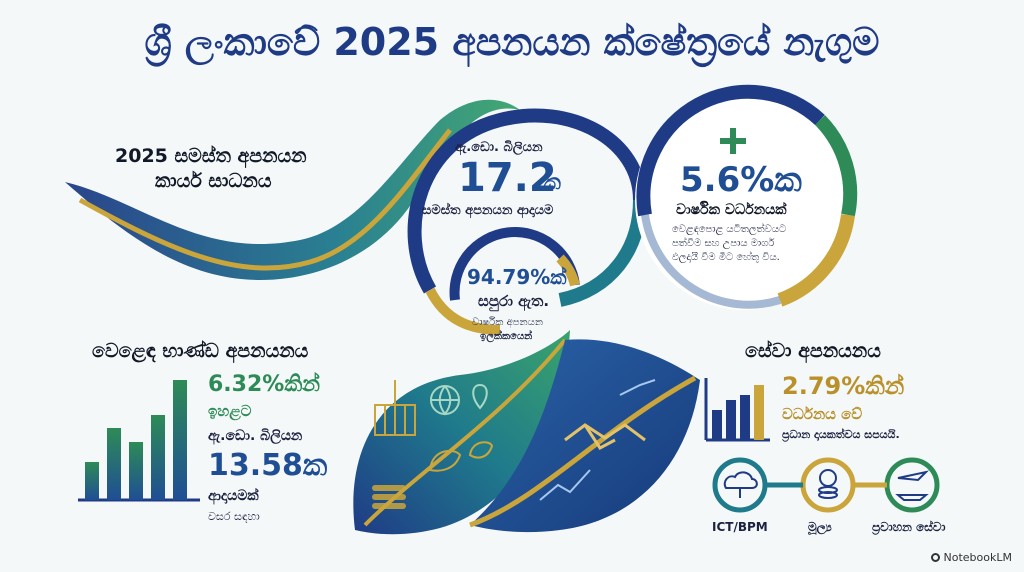 The height and width of the screenshot is (572, 1024). What do you see at coordinates (909, 527) in the screenshot?
I see `services-icon-label-transport: ප්‍රවාහන සේවා` at bounding box center [909, 527].